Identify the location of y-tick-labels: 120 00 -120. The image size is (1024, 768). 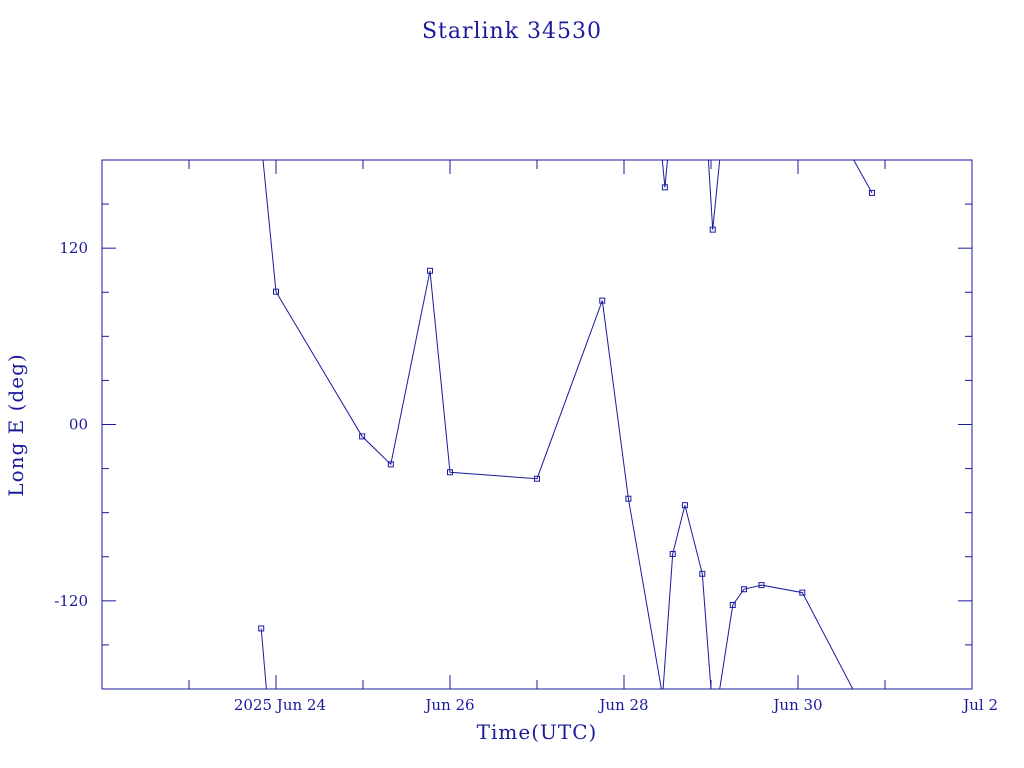
(71, 424).